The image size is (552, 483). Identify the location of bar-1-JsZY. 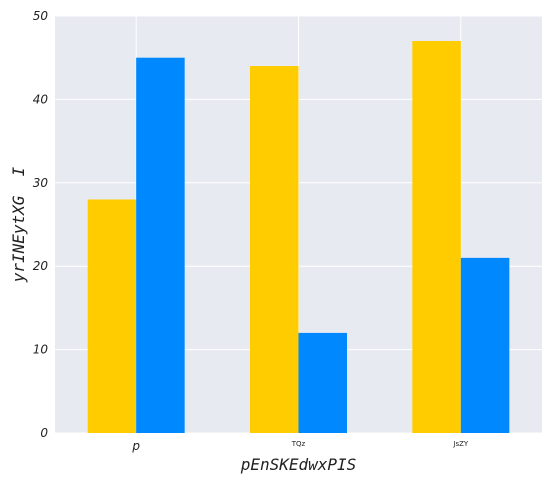
(436, 237).